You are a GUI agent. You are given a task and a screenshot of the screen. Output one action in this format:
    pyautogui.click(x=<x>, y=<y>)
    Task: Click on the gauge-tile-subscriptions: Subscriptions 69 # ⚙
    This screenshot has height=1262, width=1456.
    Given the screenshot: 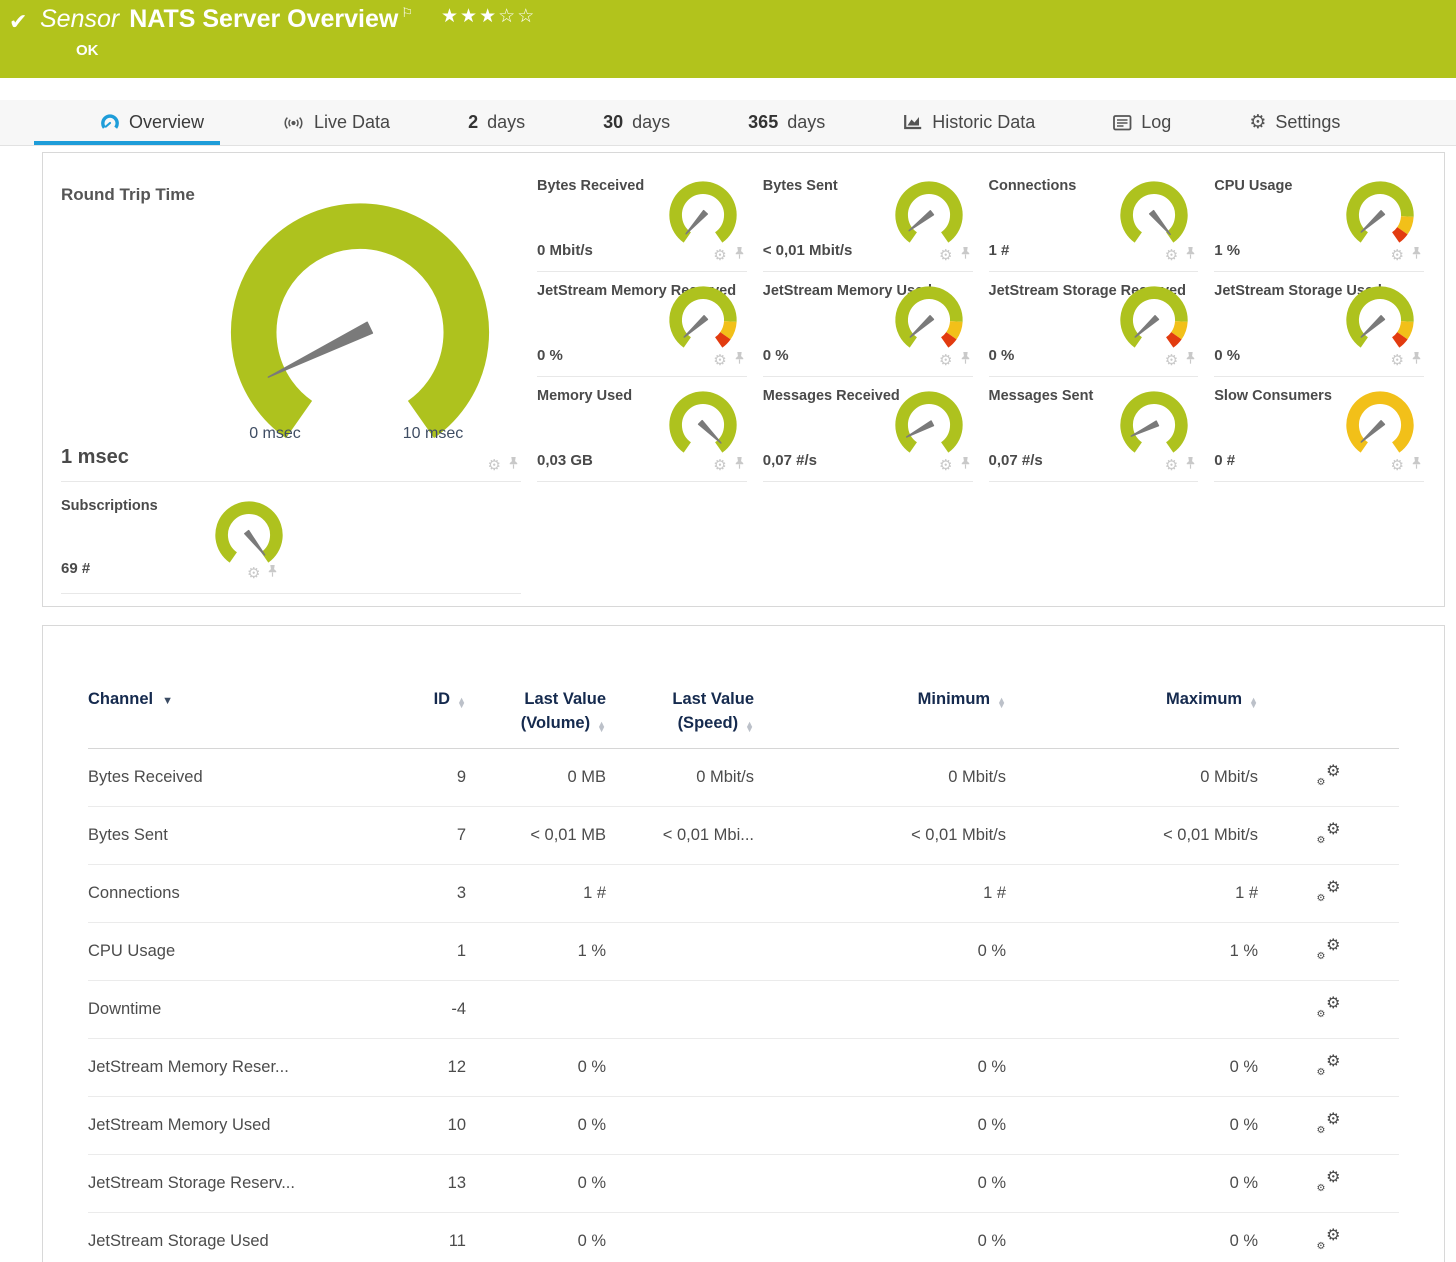 What is the action you would take?
    pyautogui.click(x=291, y=538)
    